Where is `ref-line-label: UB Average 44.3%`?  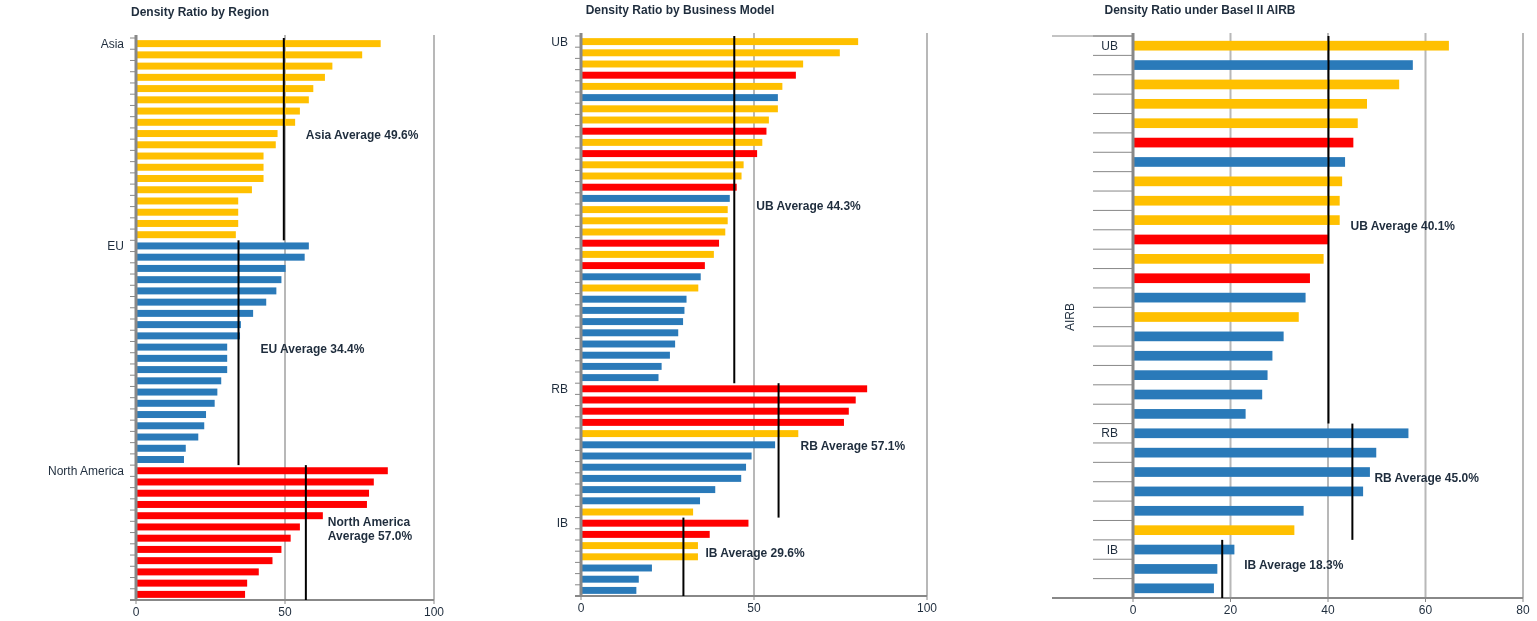 ref-line-label: UB Average 44.3% is located at coordinates (809, 205).